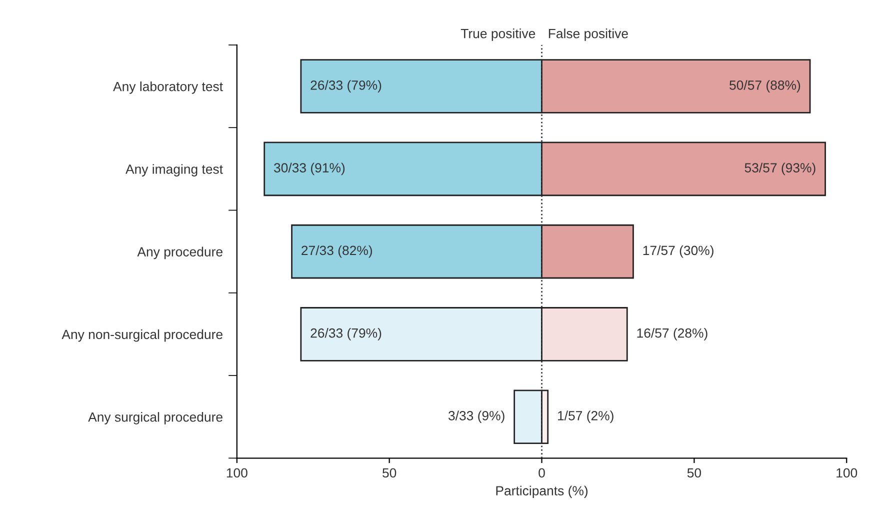 This screenshot has width=871, height=523. I want to click on data-label: 17/57 (30%), so click(678, 251).